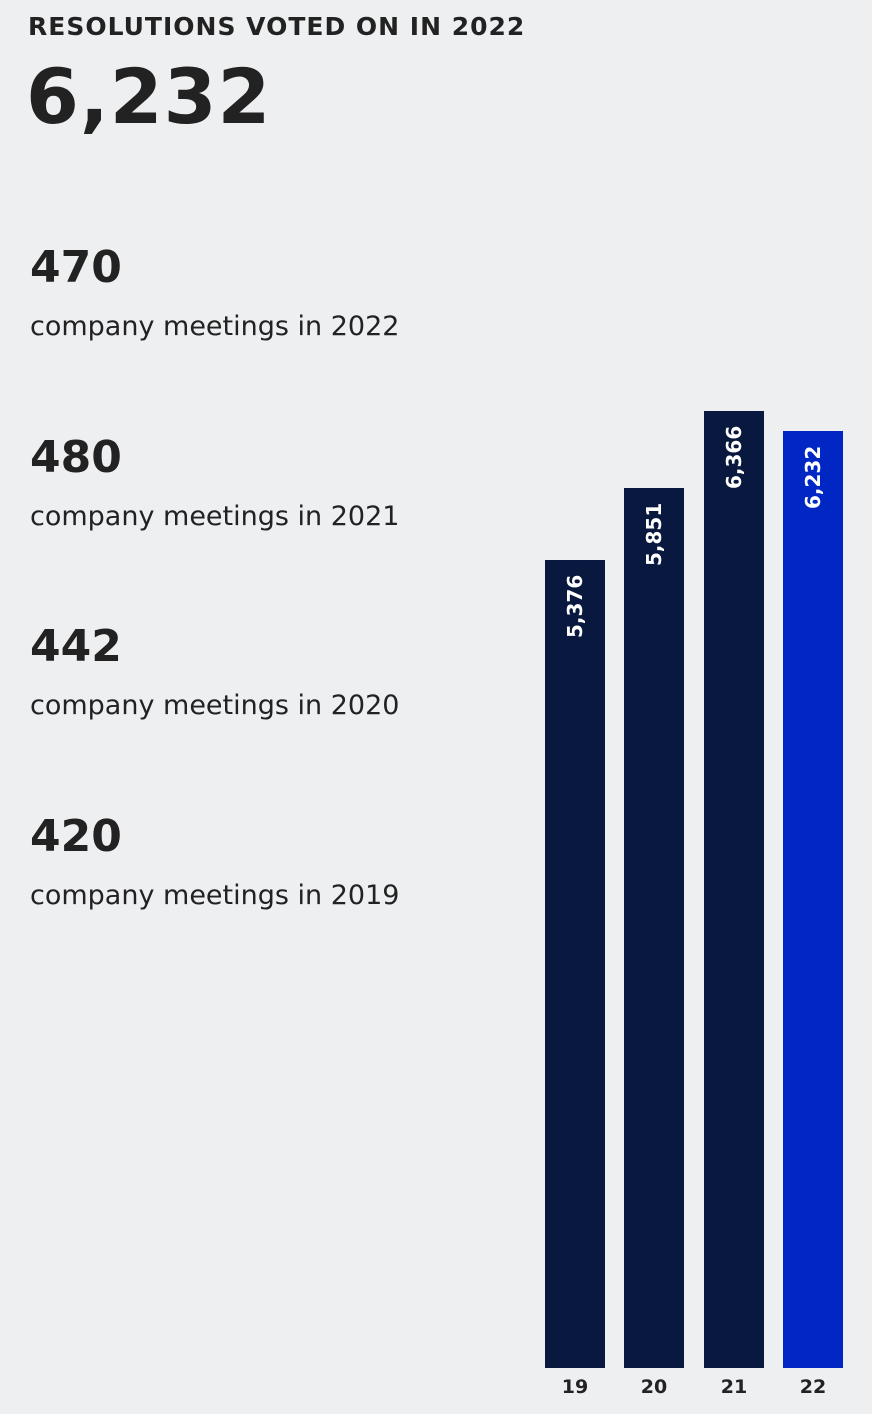 The image size is (872, 1414). I want to click on stat-number: 470, so click(76, 267).